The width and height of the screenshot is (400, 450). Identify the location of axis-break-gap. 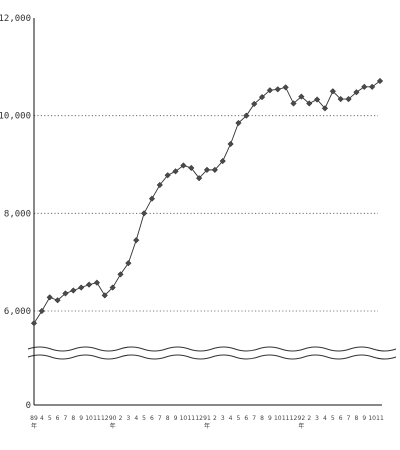
(206, 353).